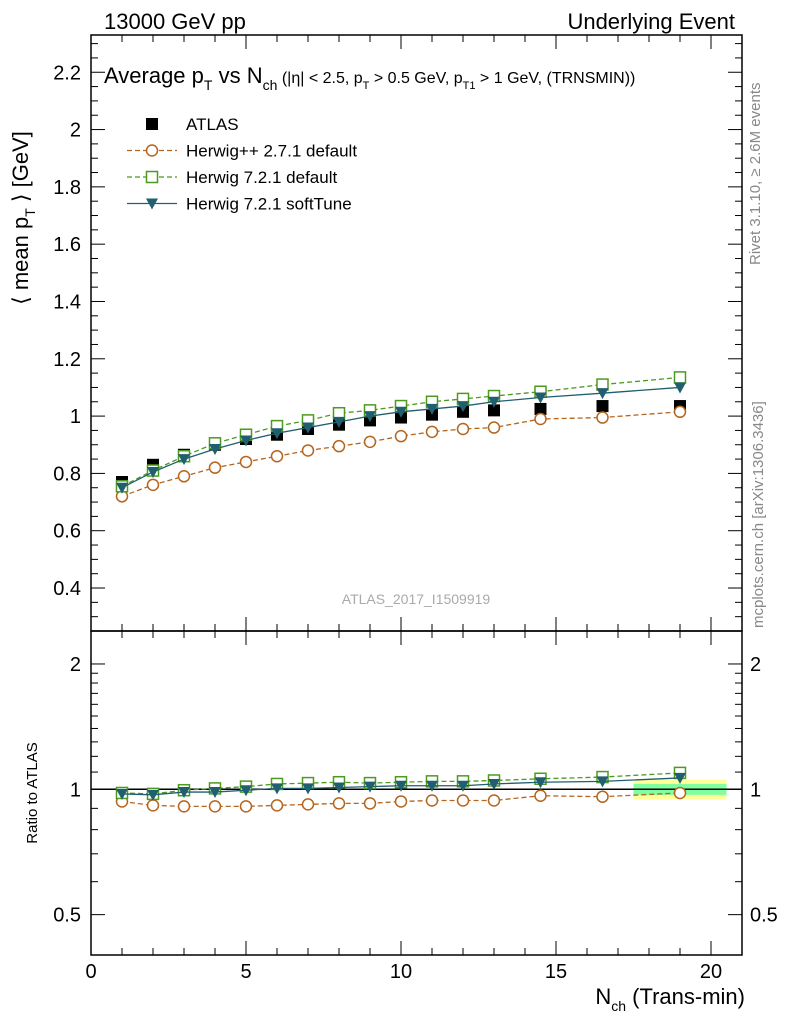 Image resolution: width=786 pixels, height=1024 pixels. I want to click on x-tick-label: 20, so click(711, 972).